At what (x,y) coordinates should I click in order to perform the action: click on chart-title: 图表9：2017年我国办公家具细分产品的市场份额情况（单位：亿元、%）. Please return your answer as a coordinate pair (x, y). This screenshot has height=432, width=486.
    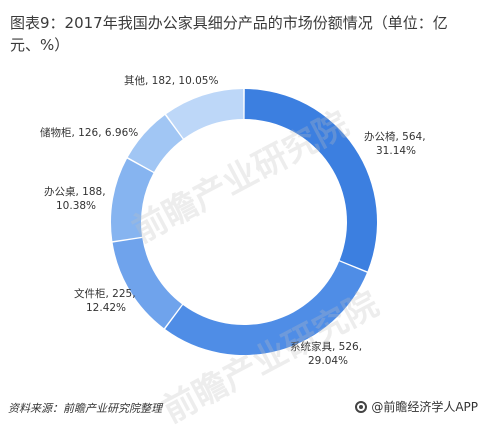
    Looking at the image, I should click on (229, 34).